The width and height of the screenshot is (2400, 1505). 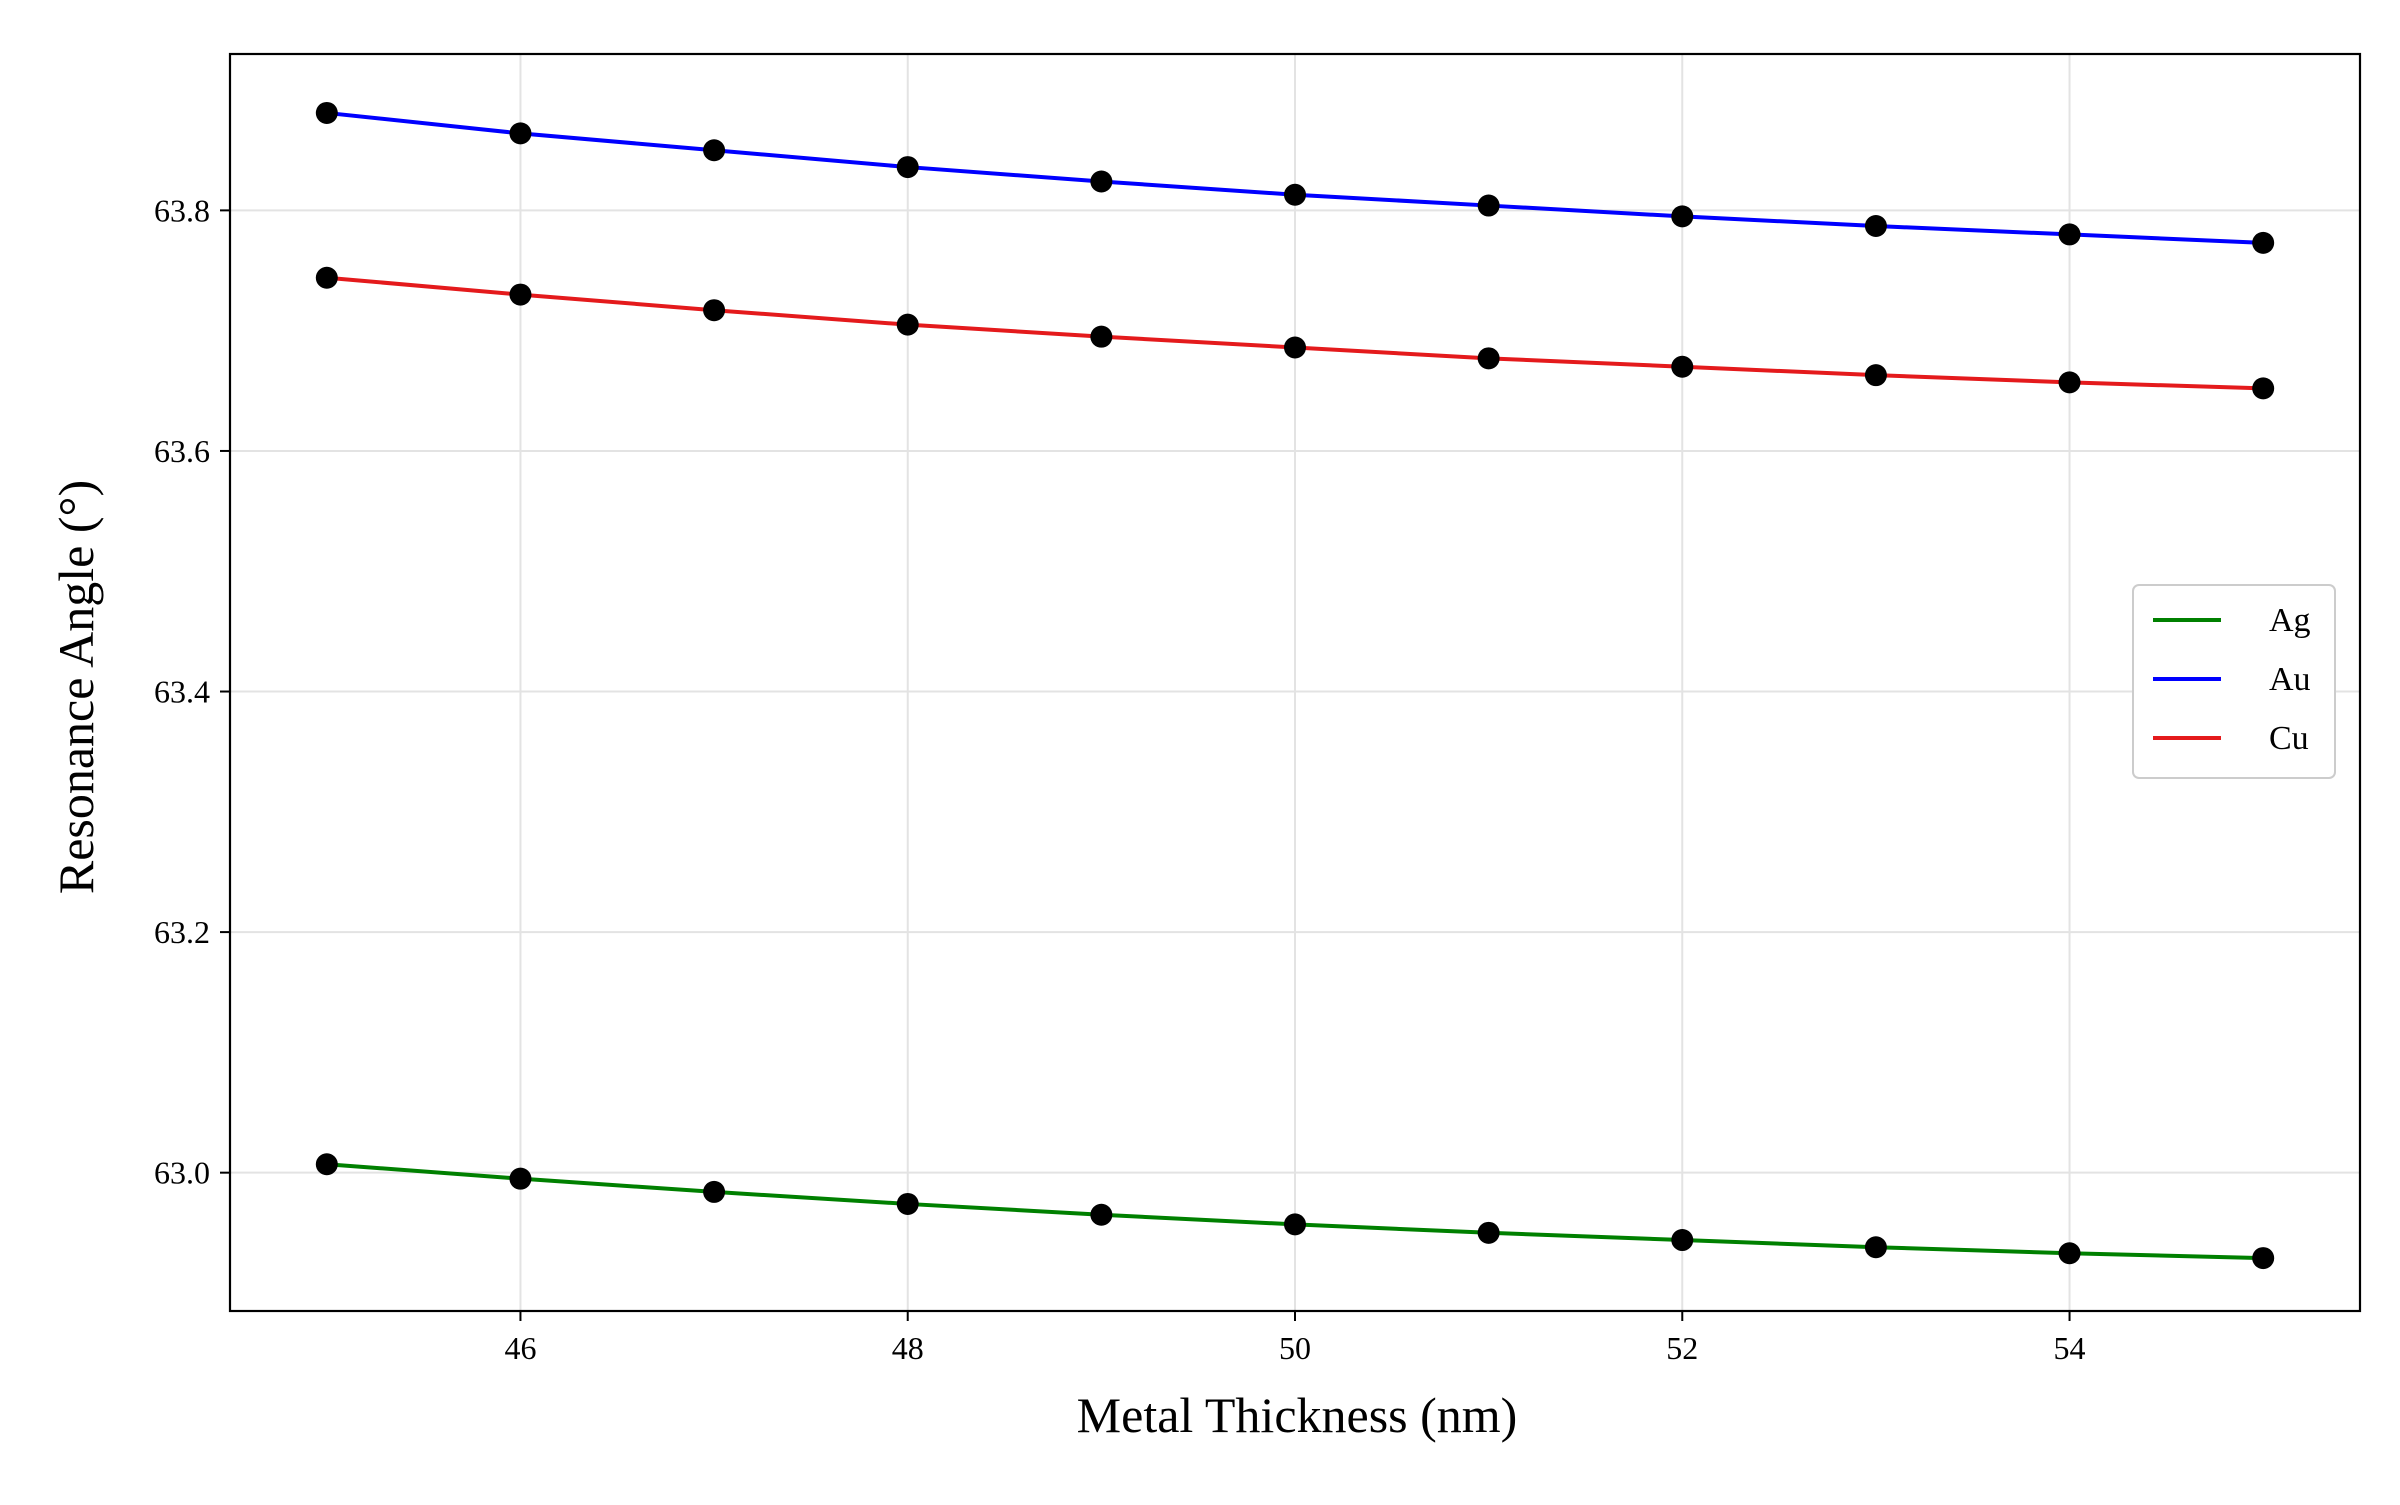 What do you see at coordinates (1295, 1348) in the screenshot?
I see `x-tick-label: 50` at bounding box center [1295, 1348].